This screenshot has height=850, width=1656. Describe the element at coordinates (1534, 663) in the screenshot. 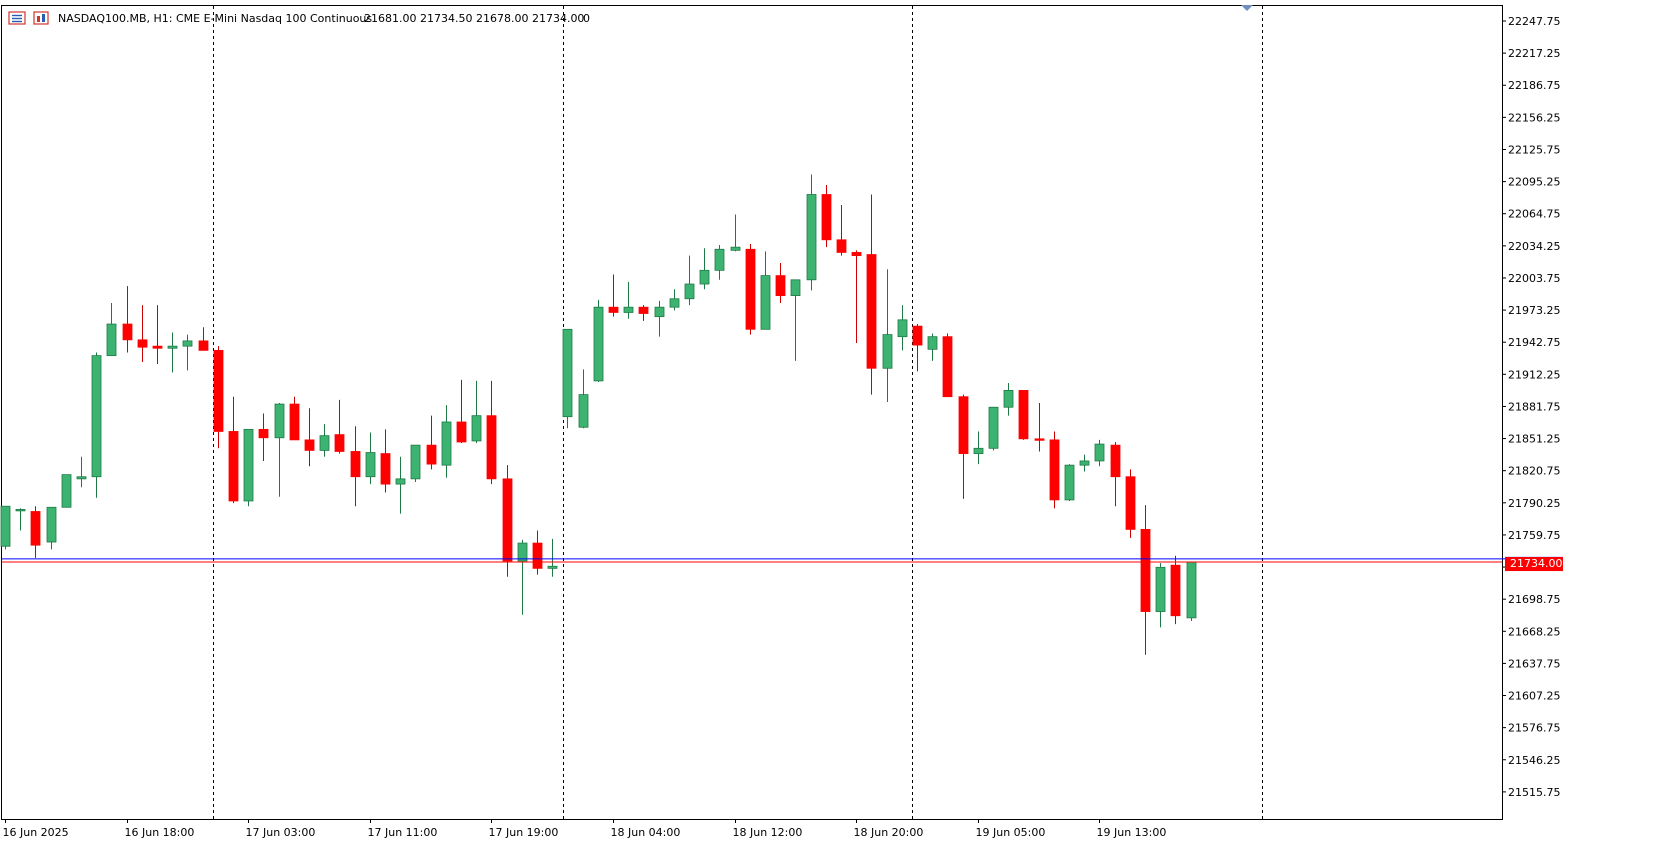

I see `price-tick-label: 21637.75` at that location.